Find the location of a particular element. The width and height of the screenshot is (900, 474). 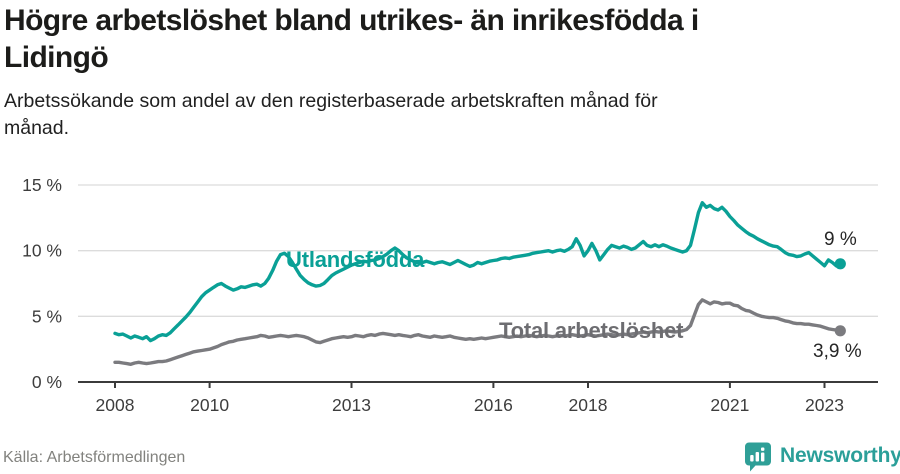

newsworthy-logo: Newsworthy is located at coordinates (822, 457).